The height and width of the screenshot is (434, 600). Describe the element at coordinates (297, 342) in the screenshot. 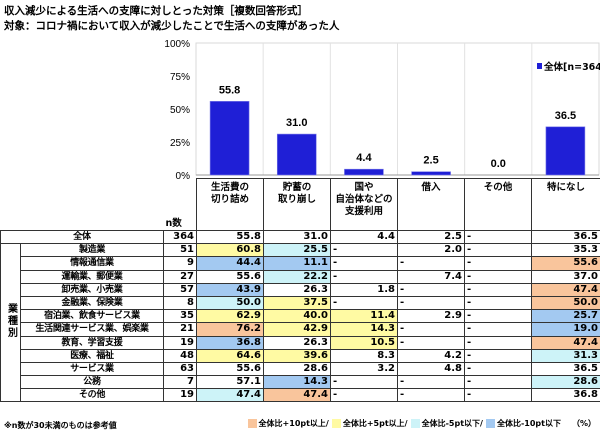

I see `table-cell: 26.3` at that location.